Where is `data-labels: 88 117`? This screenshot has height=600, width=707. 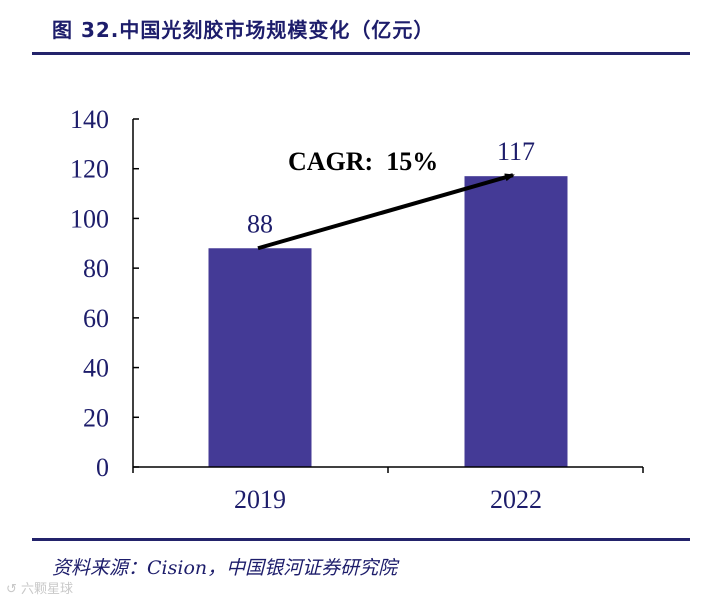 data-labels: 88 117 is located at coordinates (391, 187).